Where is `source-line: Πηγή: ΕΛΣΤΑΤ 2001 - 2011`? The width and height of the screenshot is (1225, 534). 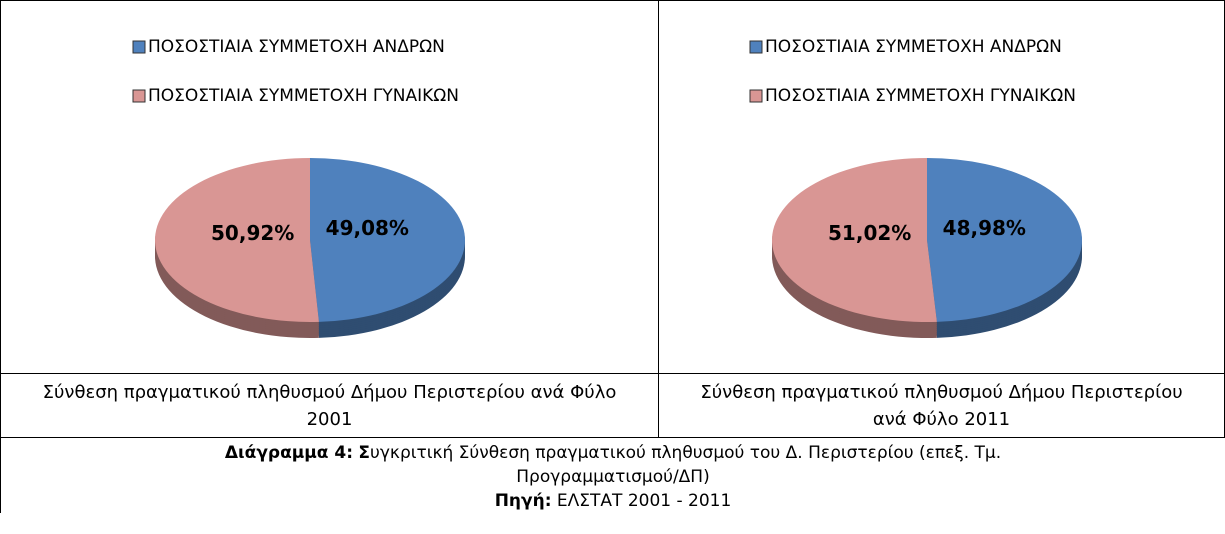 source-line: Πηγή: ΕΛΣΤΑΤ 2001 - 2011 is located at coordinates (613, 501).